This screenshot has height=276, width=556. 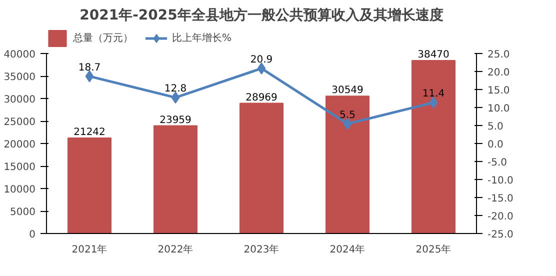 I want to click on y-tick-label: 10000, so click(x=20, y=190).